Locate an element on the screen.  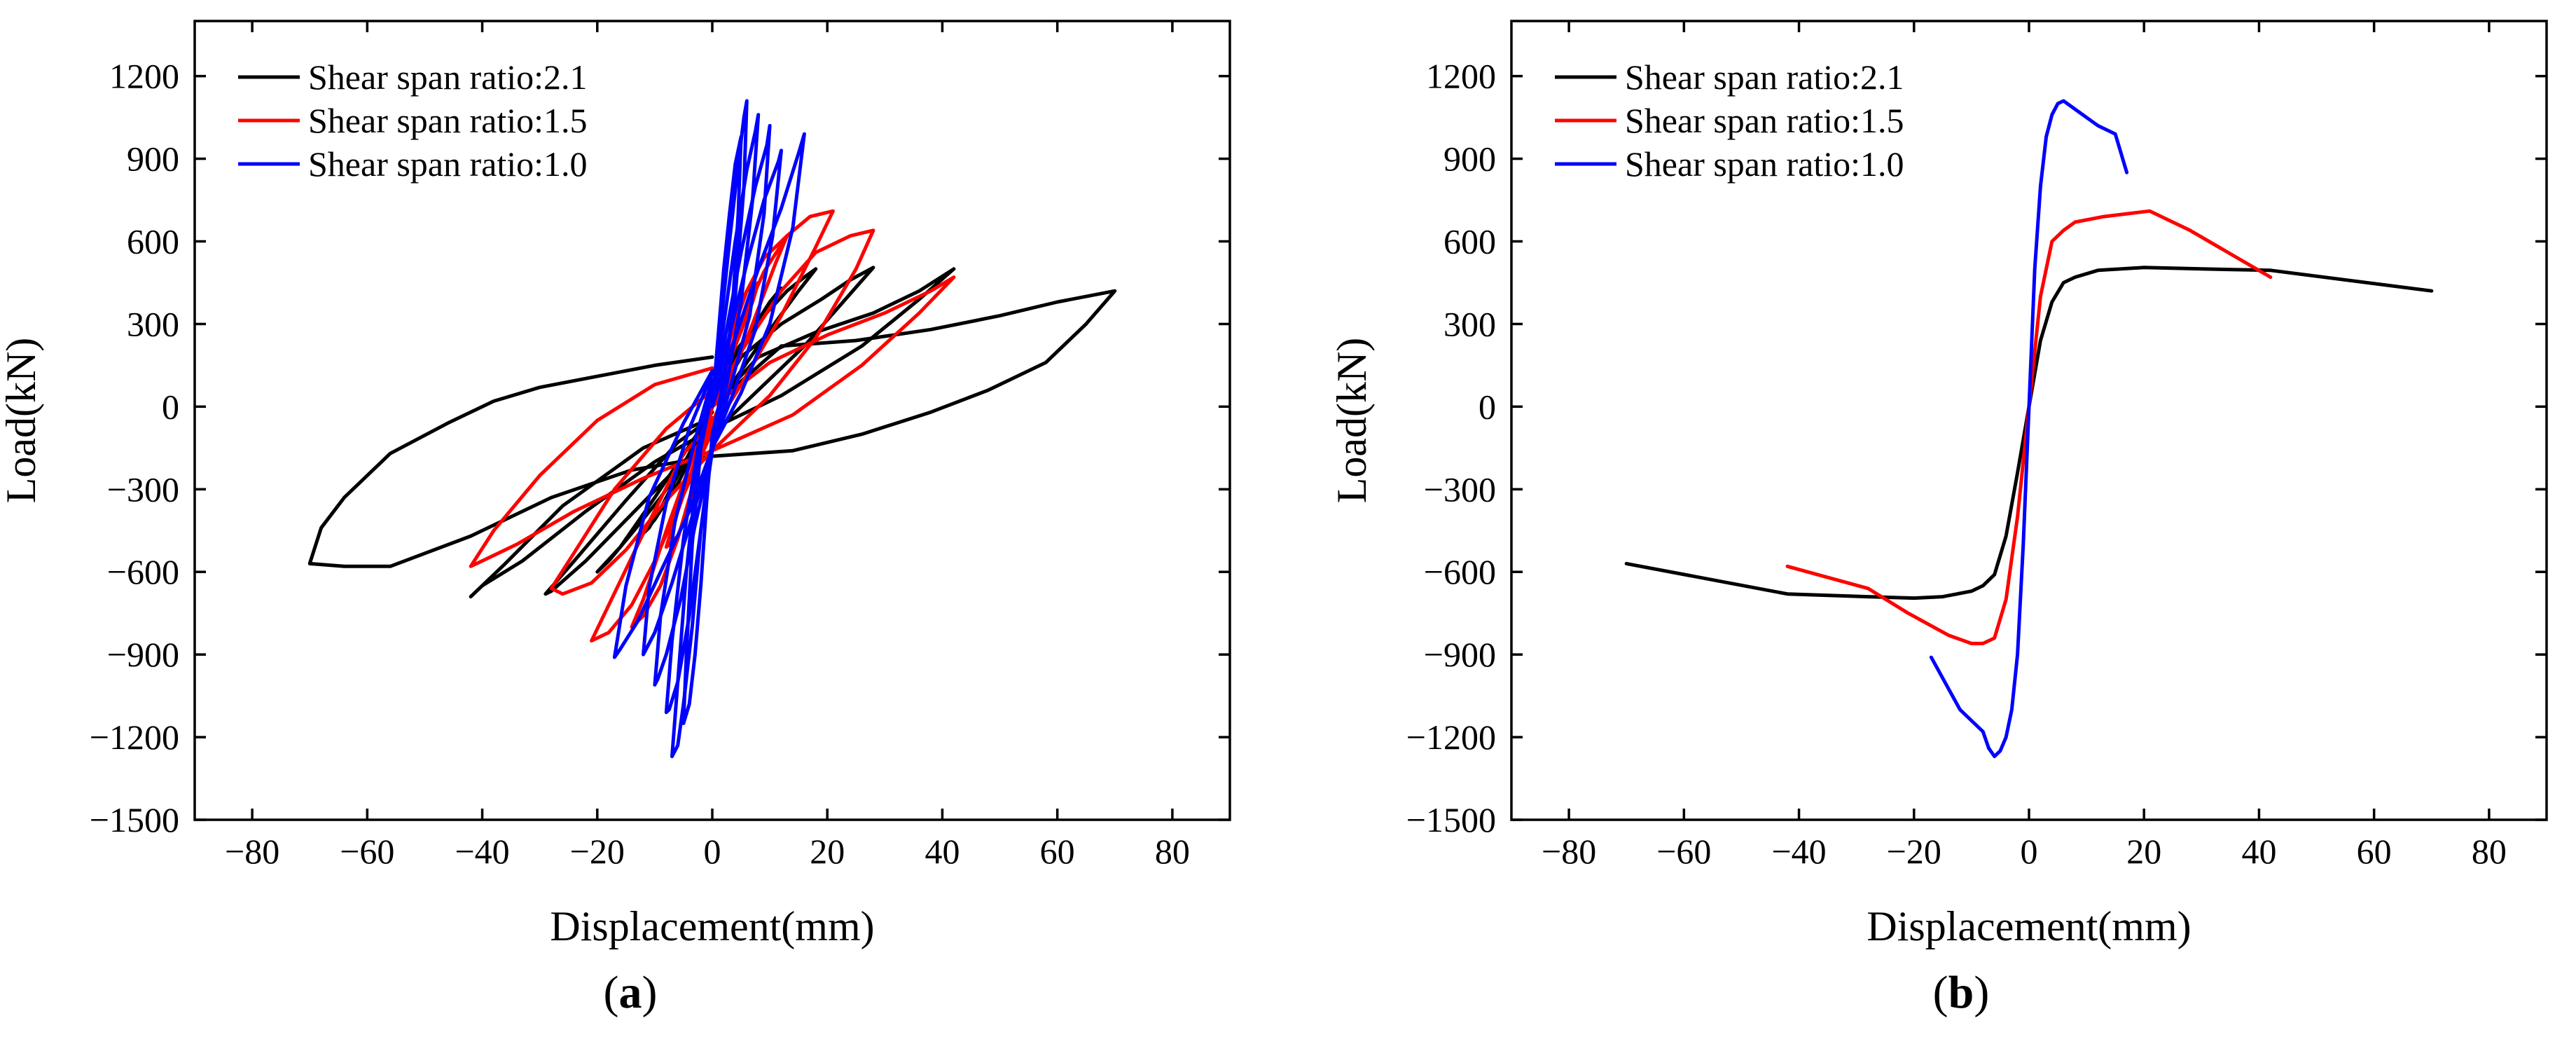
panel-letter: b is located at coordinates (1961, 993).